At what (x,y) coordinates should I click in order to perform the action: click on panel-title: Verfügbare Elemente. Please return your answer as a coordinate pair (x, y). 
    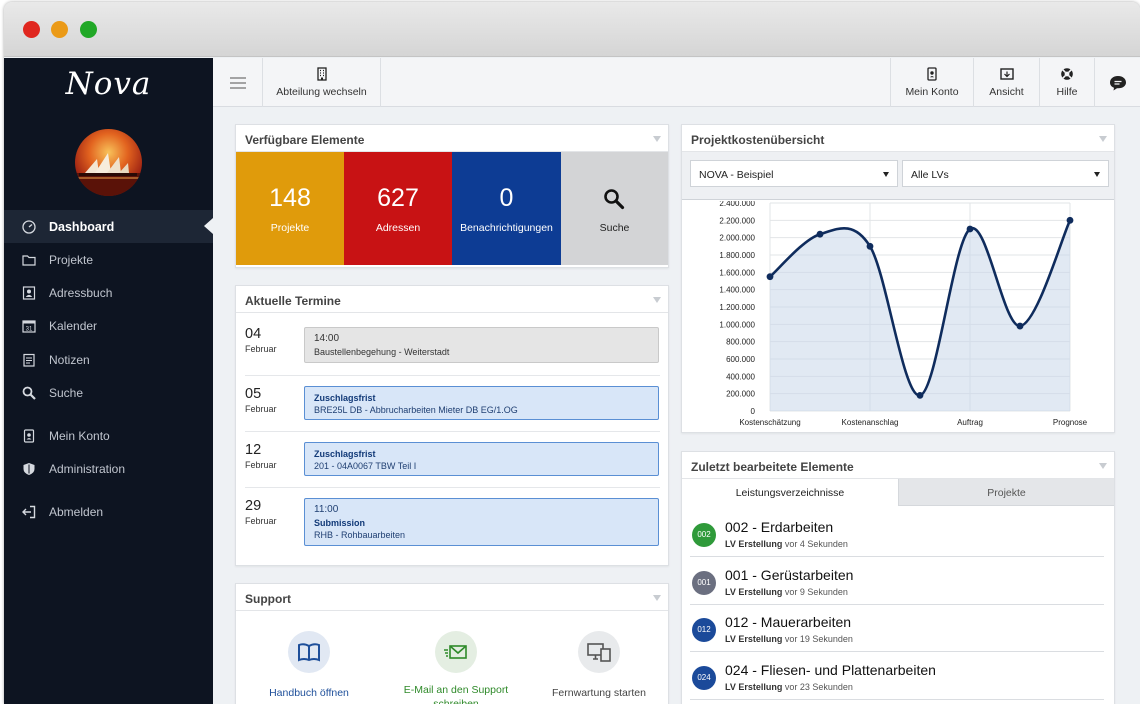
    Looking at the image, I should click on (452, 138).